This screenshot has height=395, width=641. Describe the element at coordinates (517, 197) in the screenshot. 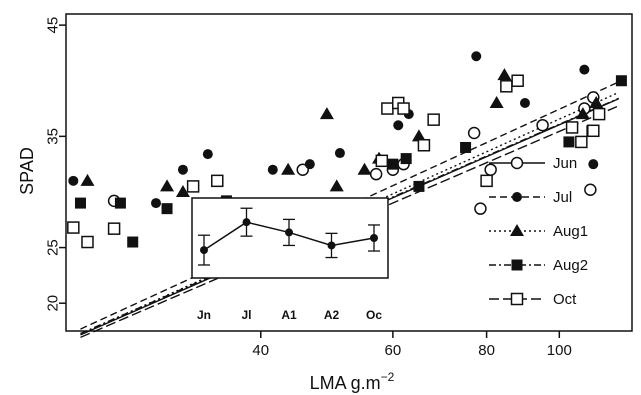

I see `legend-marker-jul` at that location.